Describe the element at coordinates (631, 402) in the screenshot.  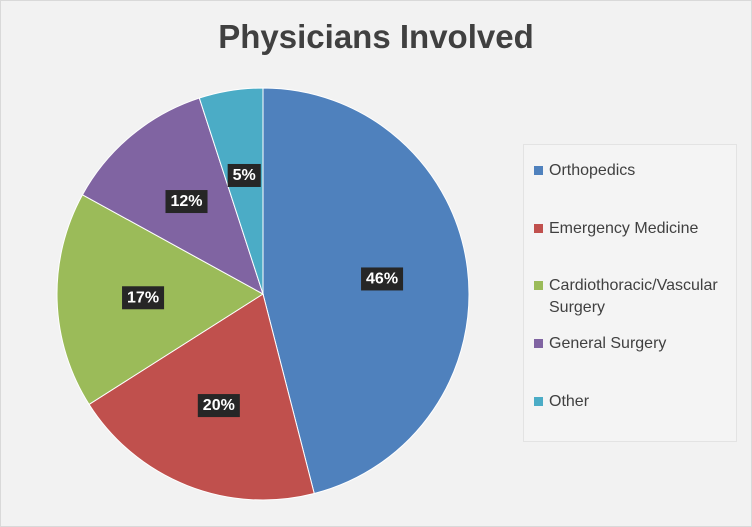
I see `legend-item-other: Other` at that location.